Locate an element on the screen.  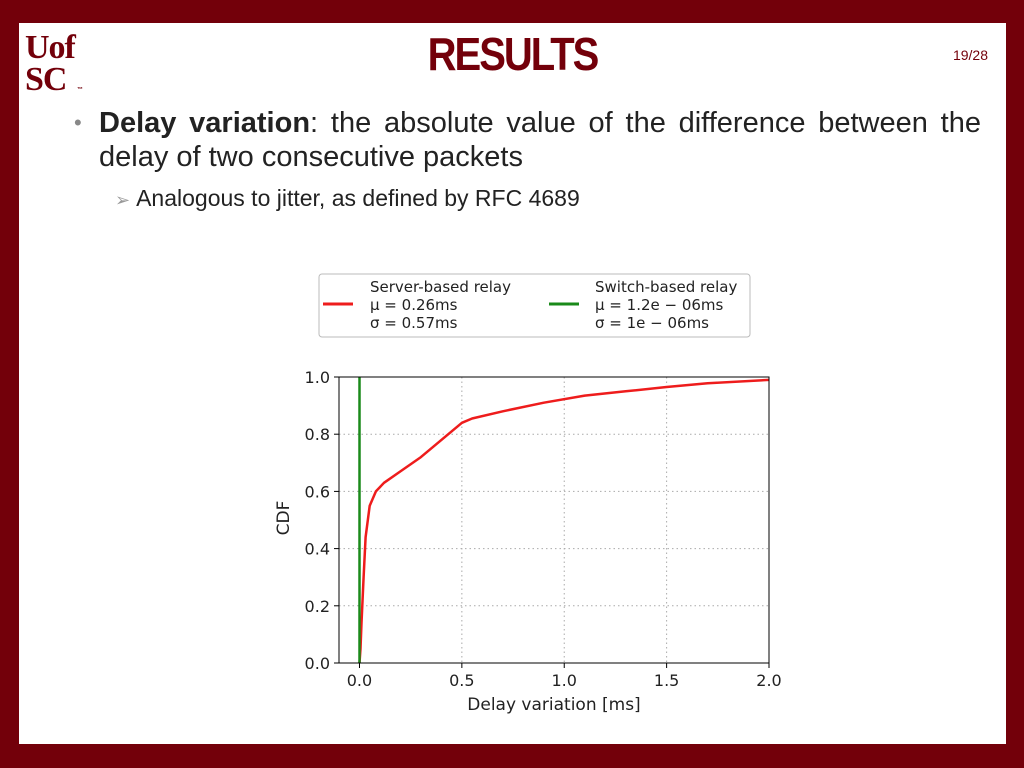
y-axis-label: CDF is located at coordinates (284, 518).